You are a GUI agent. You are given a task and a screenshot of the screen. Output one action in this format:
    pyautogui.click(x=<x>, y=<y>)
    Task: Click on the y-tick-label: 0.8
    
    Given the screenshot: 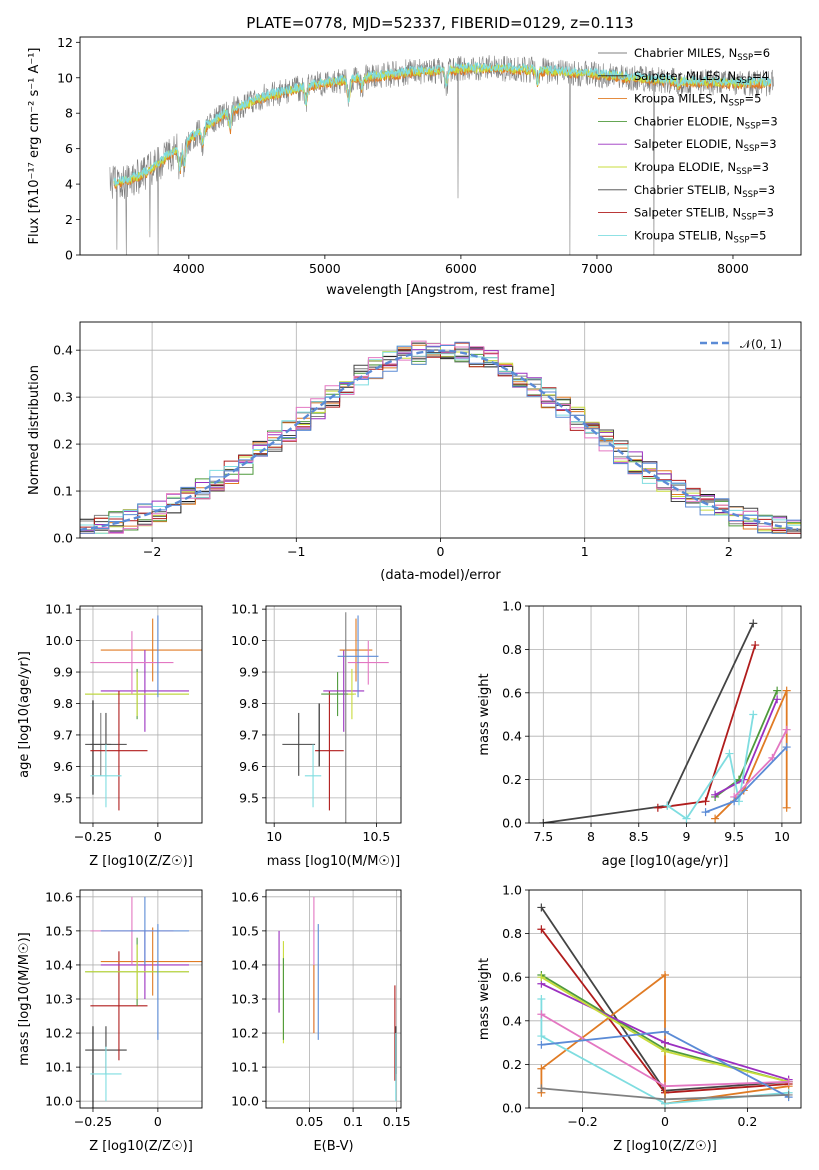 What is the action you would take?
    pyautogui.click(x=512, y=933)
    